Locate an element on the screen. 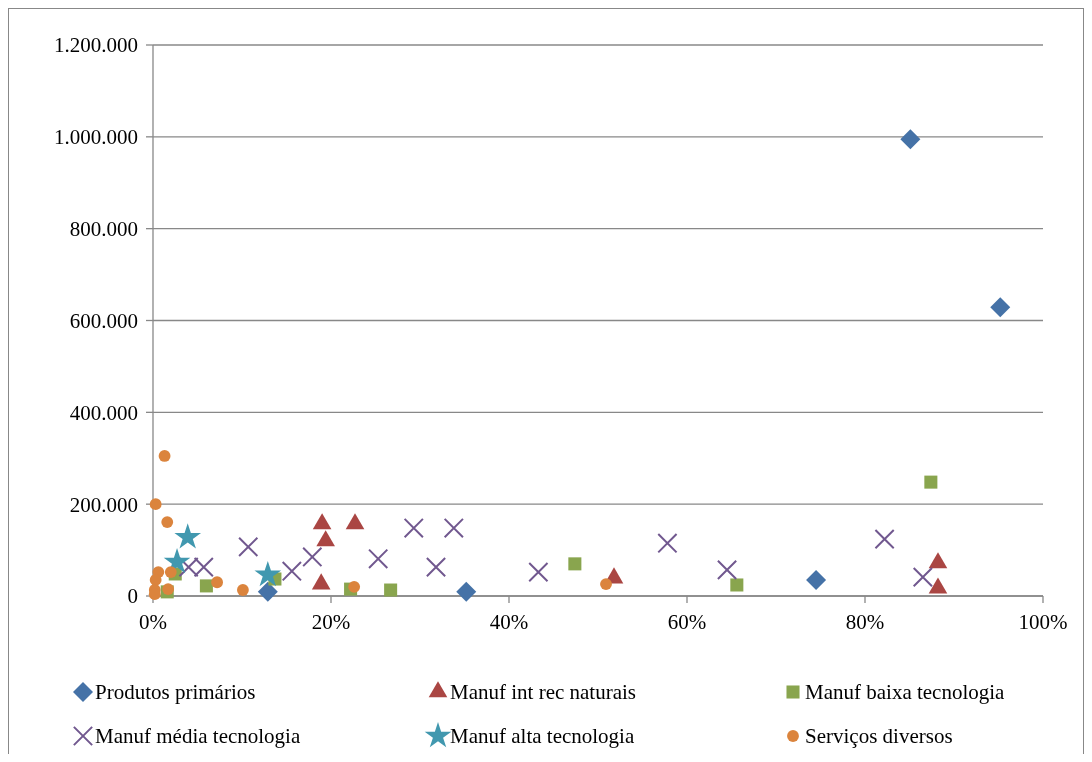  legend-label: Manuf média tecnologia is located at coordinates (198, 736).